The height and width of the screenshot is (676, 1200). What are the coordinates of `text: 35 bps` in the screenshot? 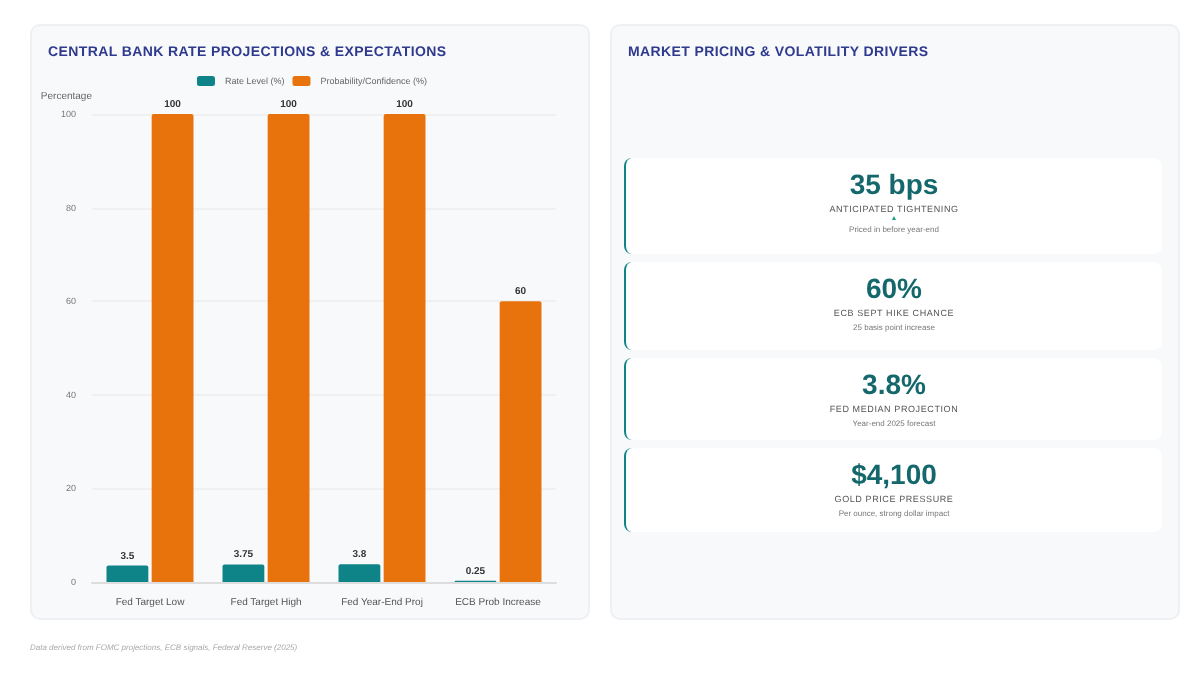 It's located at (894, 184).